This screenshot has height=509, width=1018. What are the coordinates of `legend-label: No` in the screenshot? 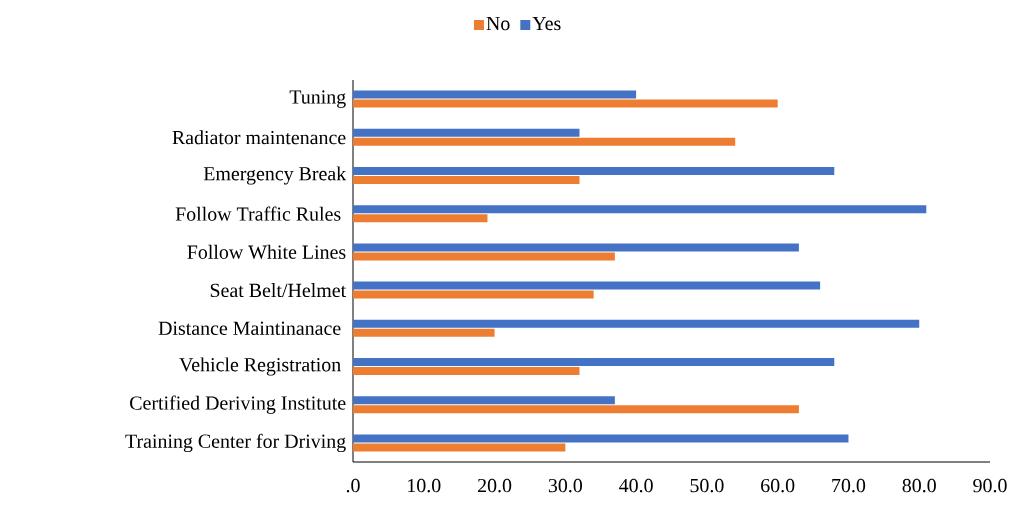 It's located at (498, 23).